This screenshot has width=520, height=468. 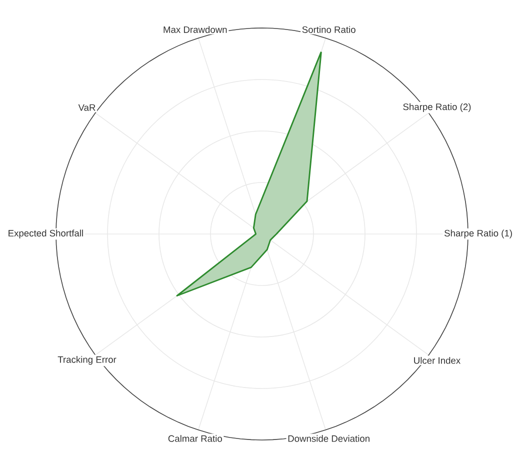 I want to click on spoke-label: Sharpe Ratio (1), so click(x=478, y=234).